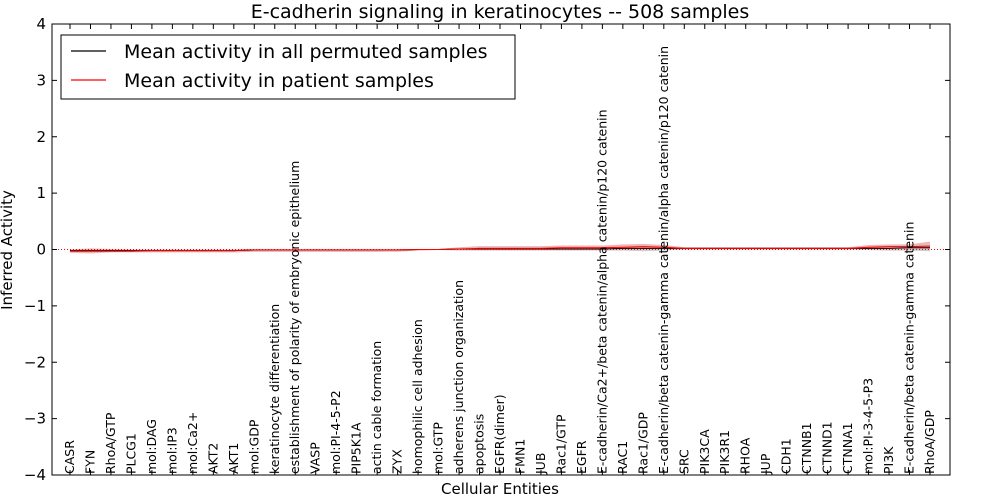 The height and width of the screenshot is (500, 1000). Describe the element at coordinates (500, 489) in the screenshot. I see `x-axis-title: Cellular Entities` at that location.